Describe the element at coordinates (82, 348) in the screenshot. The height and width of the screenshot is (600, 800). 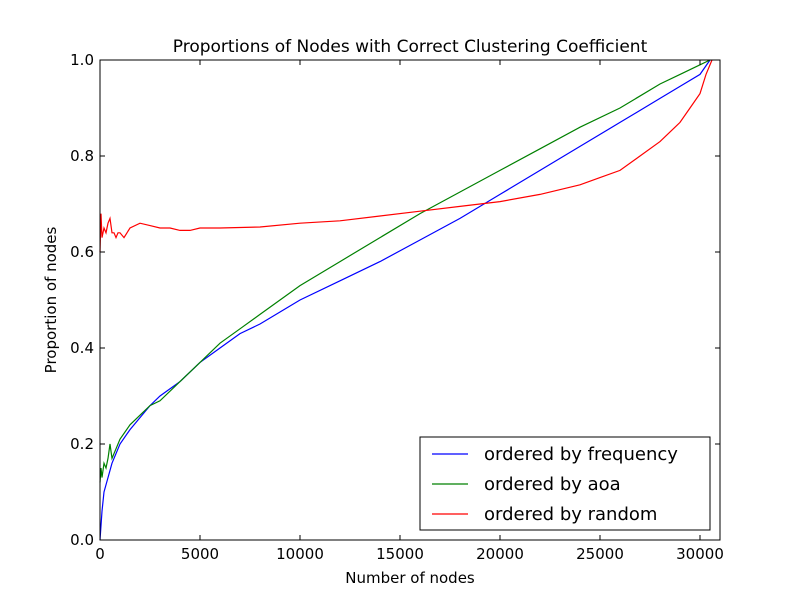
I see `y-tick-label: 0.4` at that location.